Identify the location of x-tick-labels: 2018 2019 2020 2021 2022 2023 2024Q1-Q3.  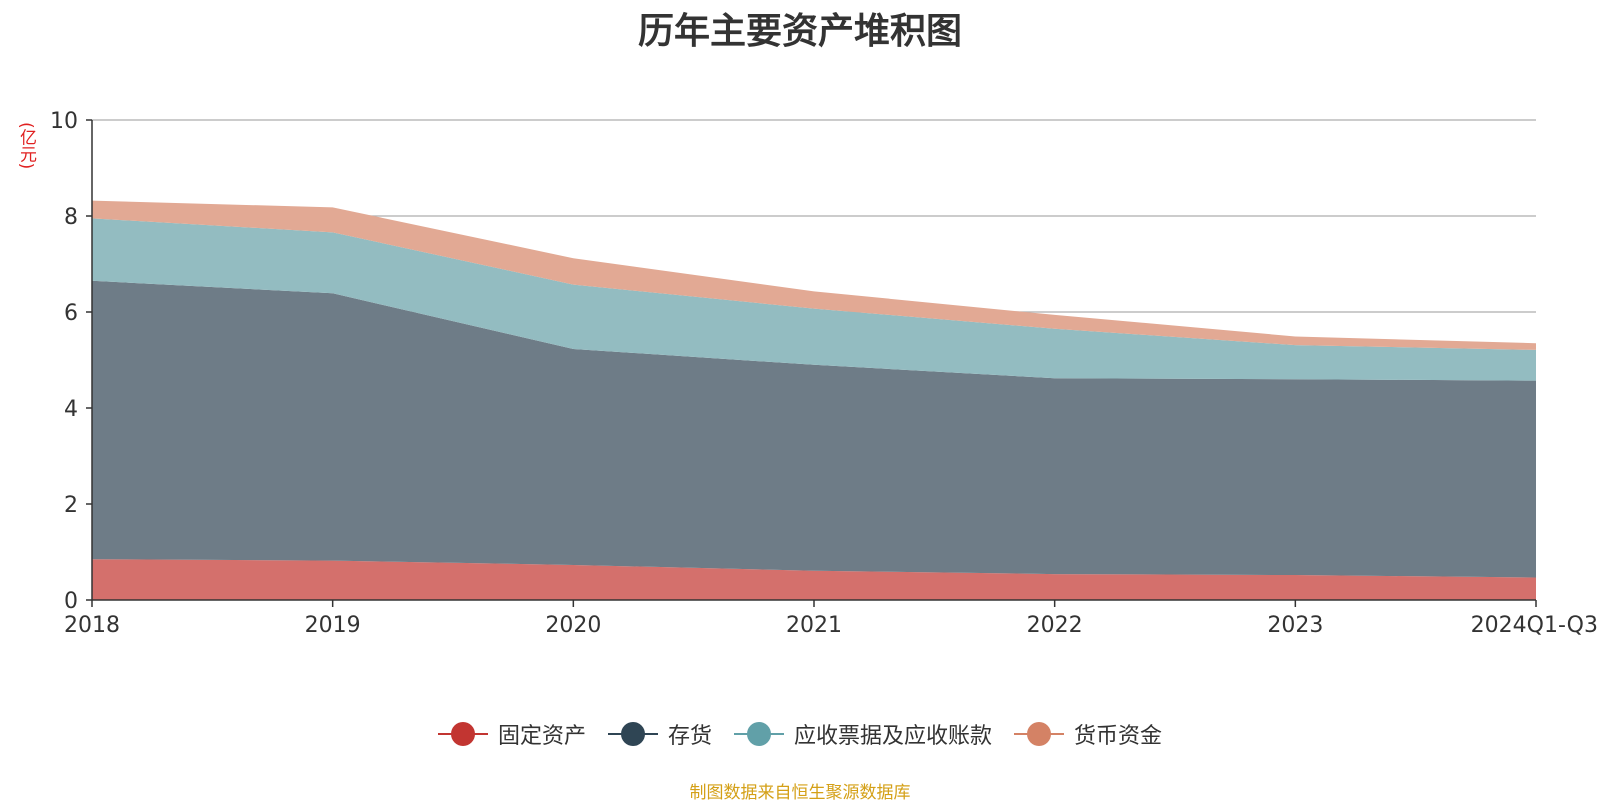
(831, 625).